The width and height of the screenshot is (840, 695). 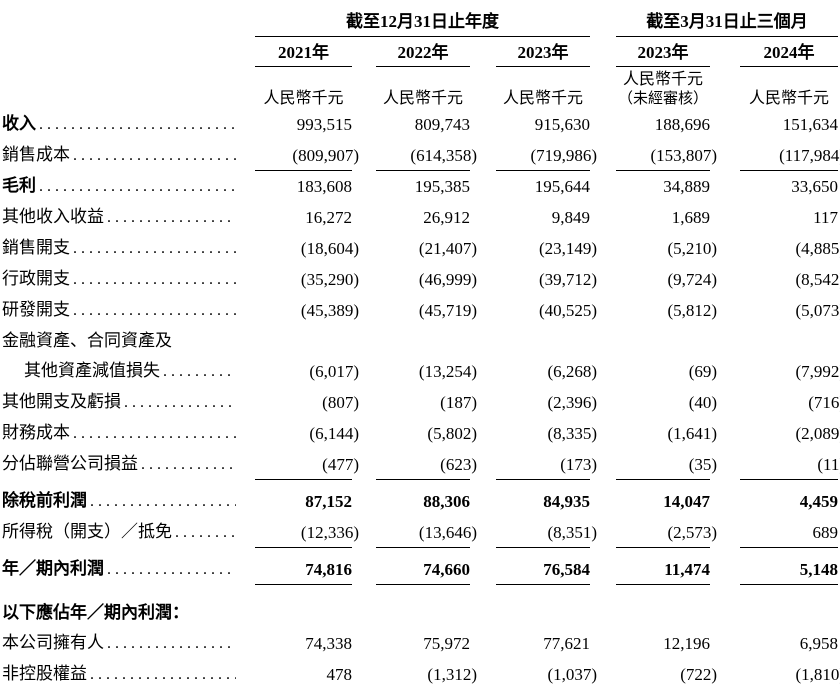 What do you see at coordinates (420, 498) in the screenshot?
I see `table-row: 除稅前利潤 87,152 88,306 84,935 14,047 4,459` at bounding box center [420, 498].